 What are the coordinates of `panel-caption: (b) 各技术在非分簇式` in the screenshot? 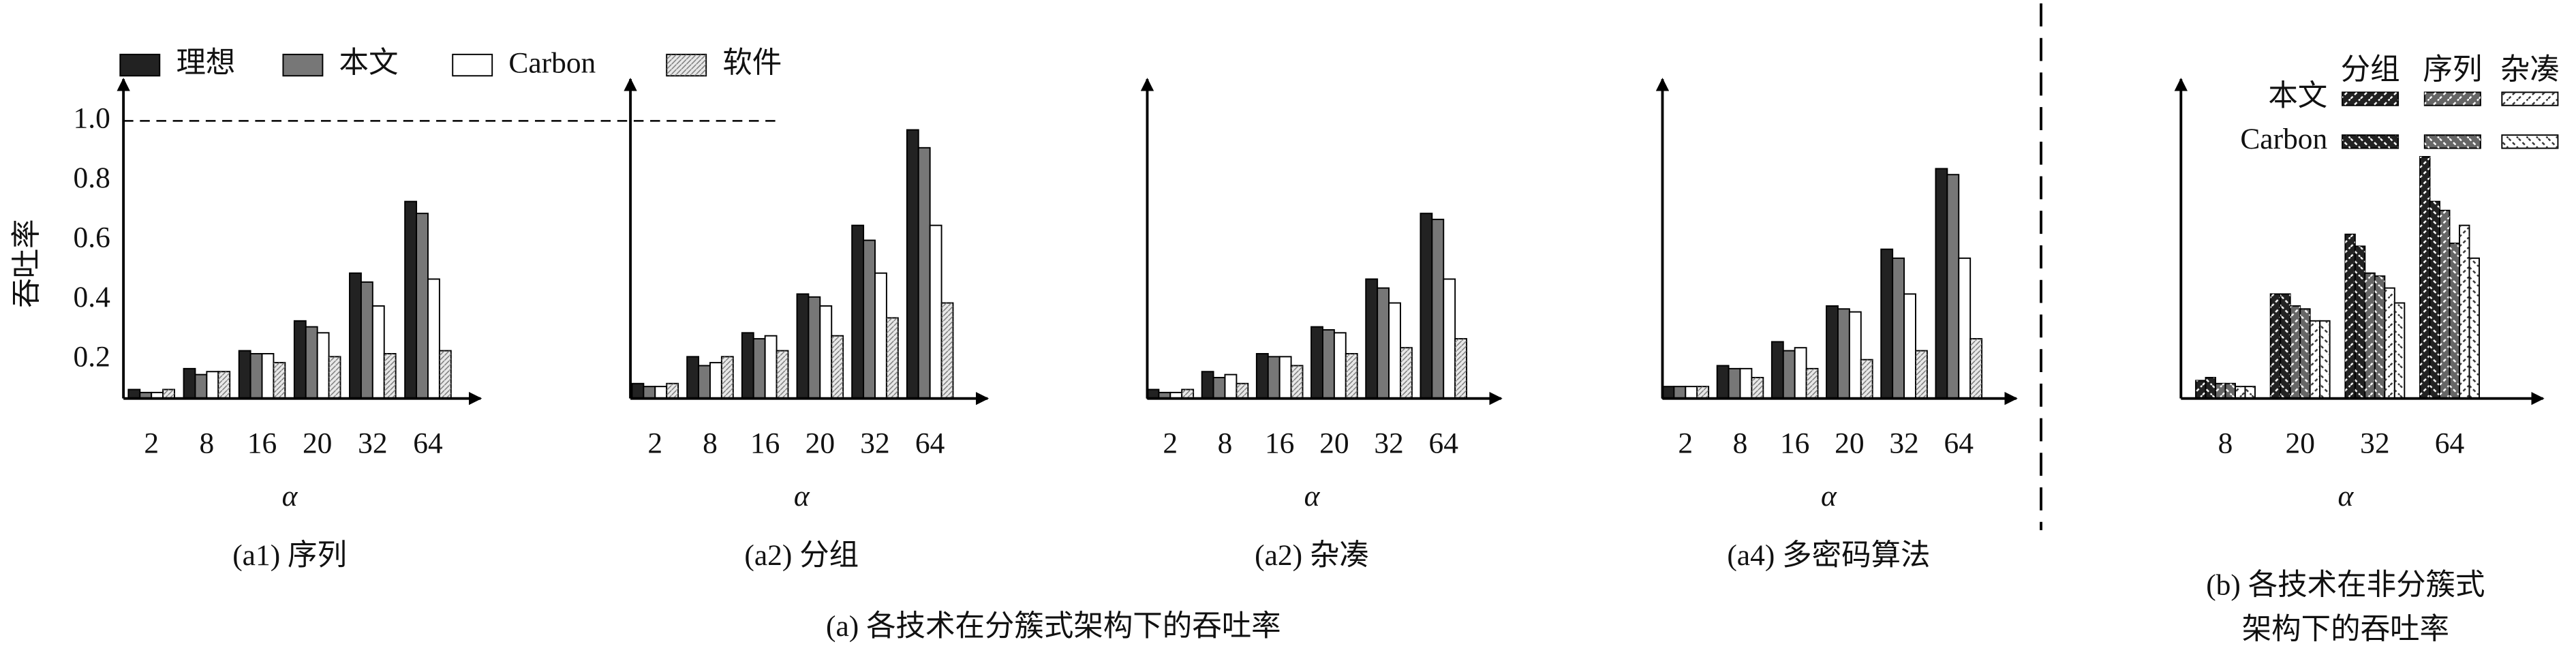 It's located at (2345, 584).